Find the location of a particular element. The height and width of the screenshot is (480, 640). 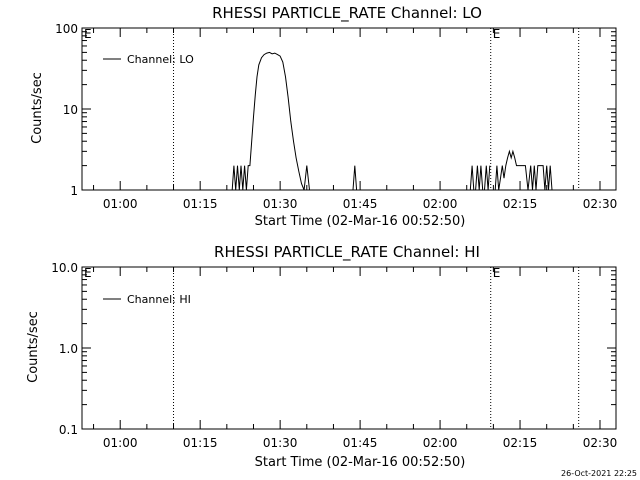

hi-y-tick-label: 10.0 is located at coordinates (64, 268).